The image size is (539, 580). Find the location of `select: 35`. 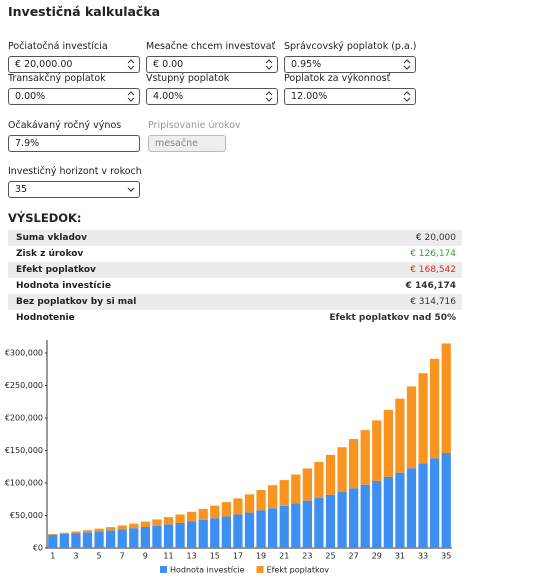

select: 35 is located at coordinates (74, 189).